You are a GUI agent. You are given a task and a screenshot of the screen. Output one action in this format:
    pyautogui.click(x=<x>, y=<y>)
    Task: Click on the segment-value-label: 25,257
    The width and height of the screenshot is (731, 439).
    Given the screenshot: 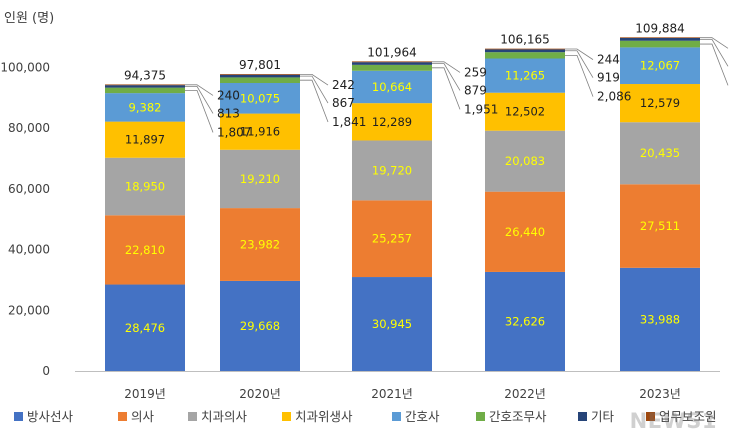 What is the action you would take?
    pyautogui.click(x=392, y=239)
    